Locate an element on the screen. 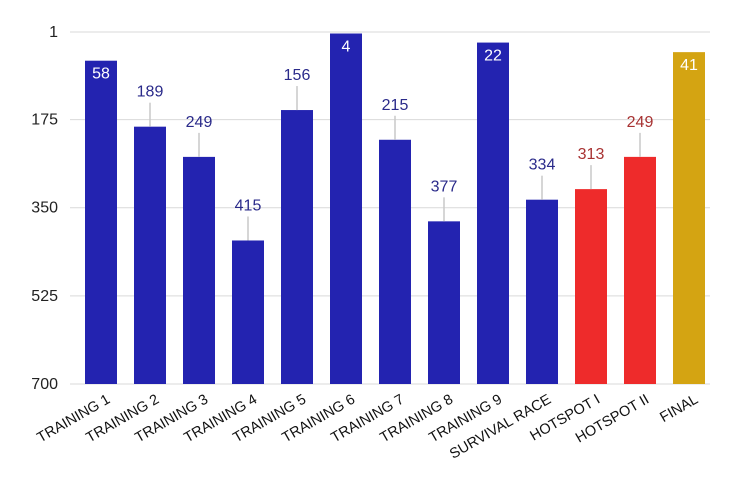 This screenshot has width=750, height=494. y-tick-label: 175 is located at coordinates (44, 120).